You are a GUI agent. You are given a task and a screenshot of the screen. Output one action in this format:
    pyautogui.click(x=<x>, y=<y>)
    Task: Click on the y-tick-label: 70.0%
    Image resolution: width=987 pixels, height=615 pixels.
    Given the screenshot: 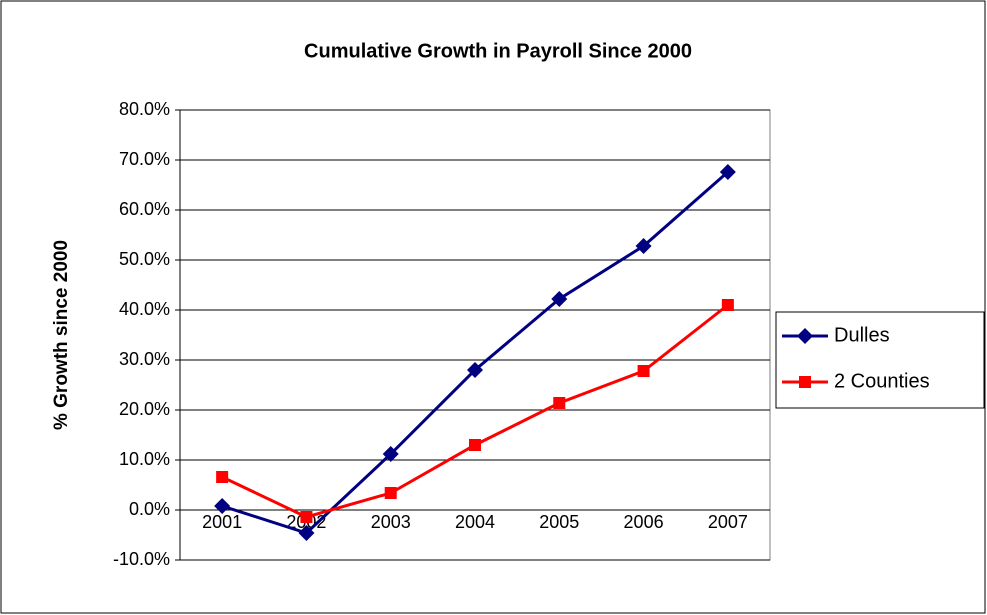 What is the action you would take?
    pyautogui.click(x=144, y=159)
    